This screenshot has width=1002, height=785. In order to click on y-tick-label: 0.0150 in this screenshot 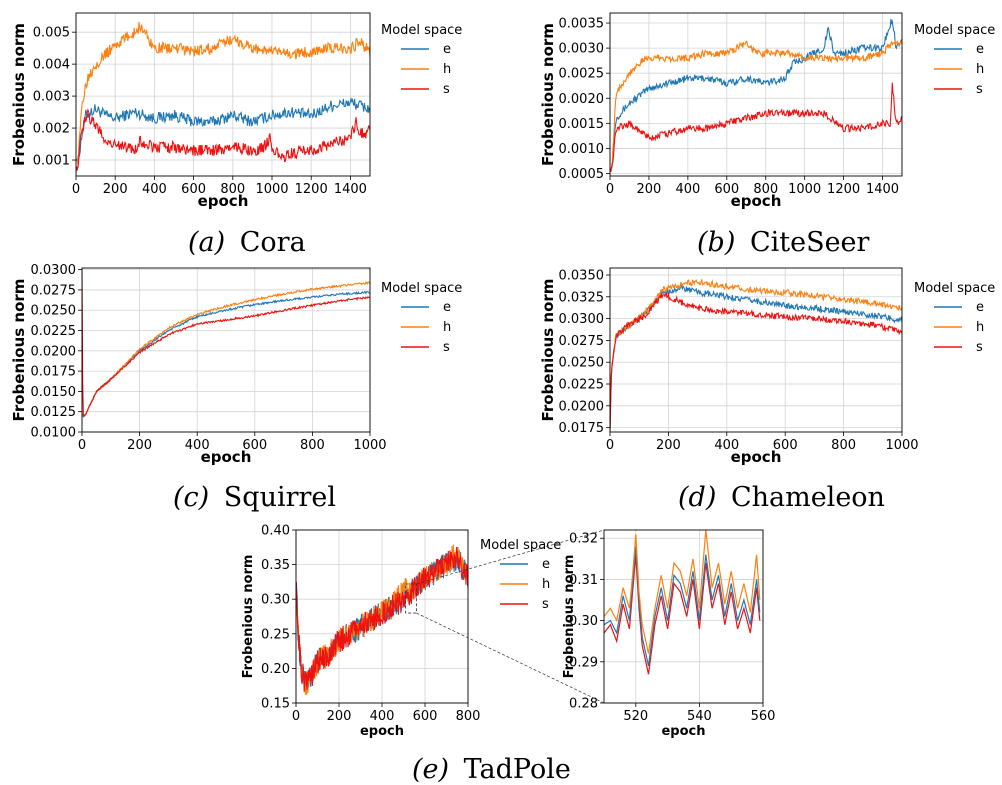, I will do `click(54, 392)`.